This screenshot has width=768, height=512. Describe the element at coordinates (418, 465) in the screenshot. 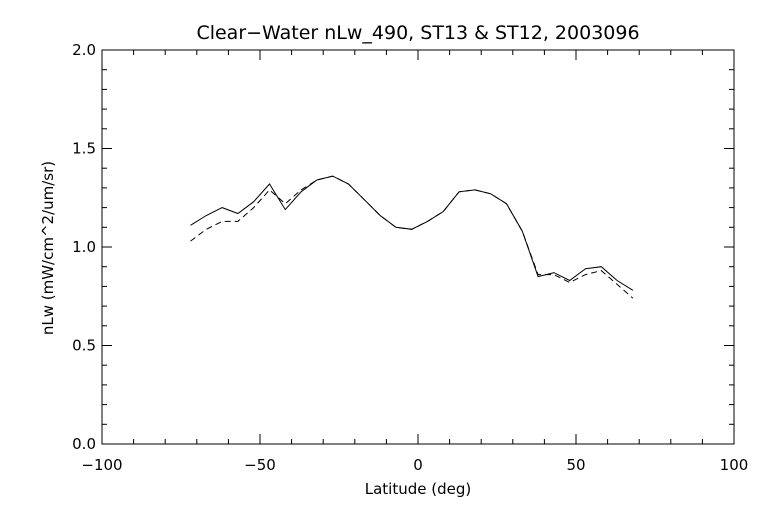

I see `x-tick-label: 0` at that location.